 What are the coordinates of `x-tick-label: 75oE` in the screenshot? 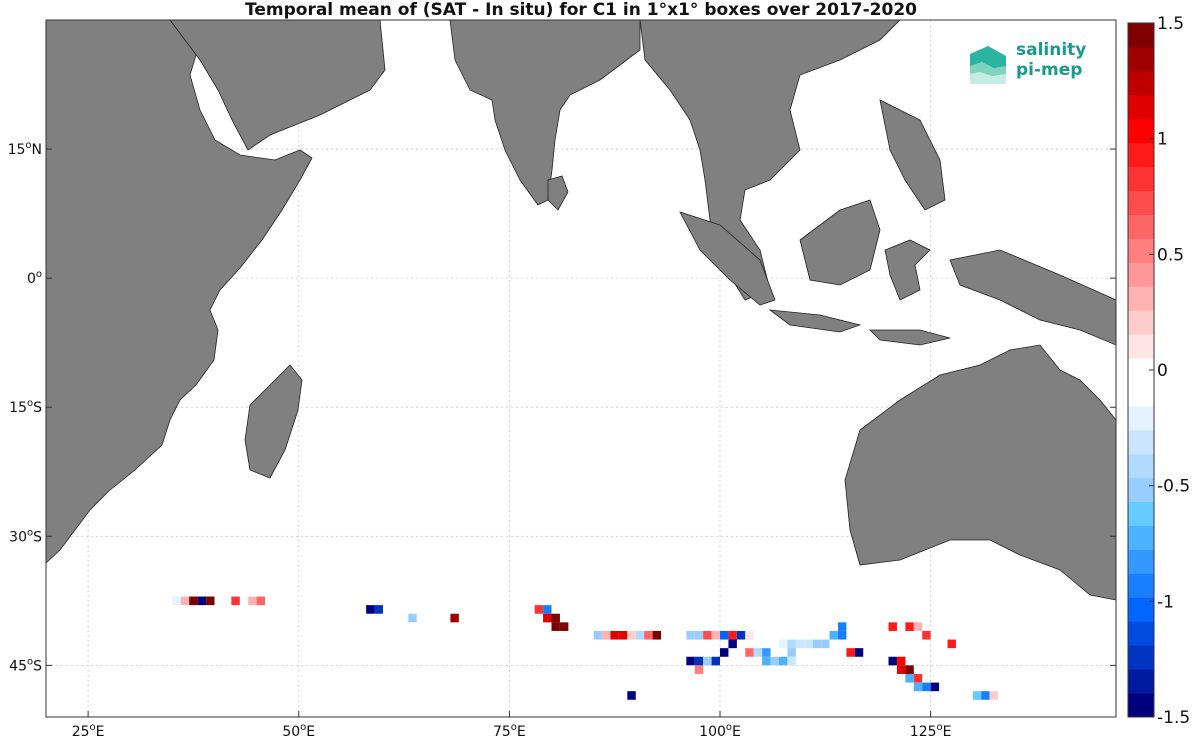 It's located at (509, 731).